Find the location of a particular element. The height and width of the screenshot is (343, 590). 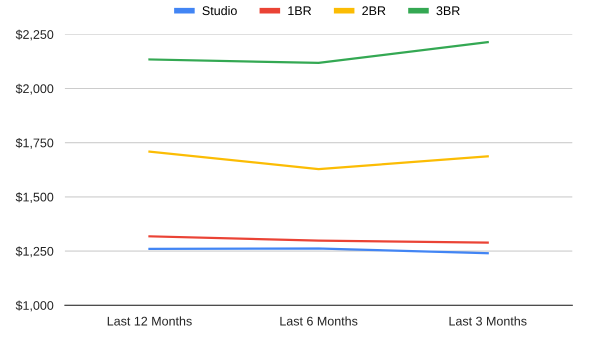

y-tick-label: $2,250 is located at coordinates (35, 35).